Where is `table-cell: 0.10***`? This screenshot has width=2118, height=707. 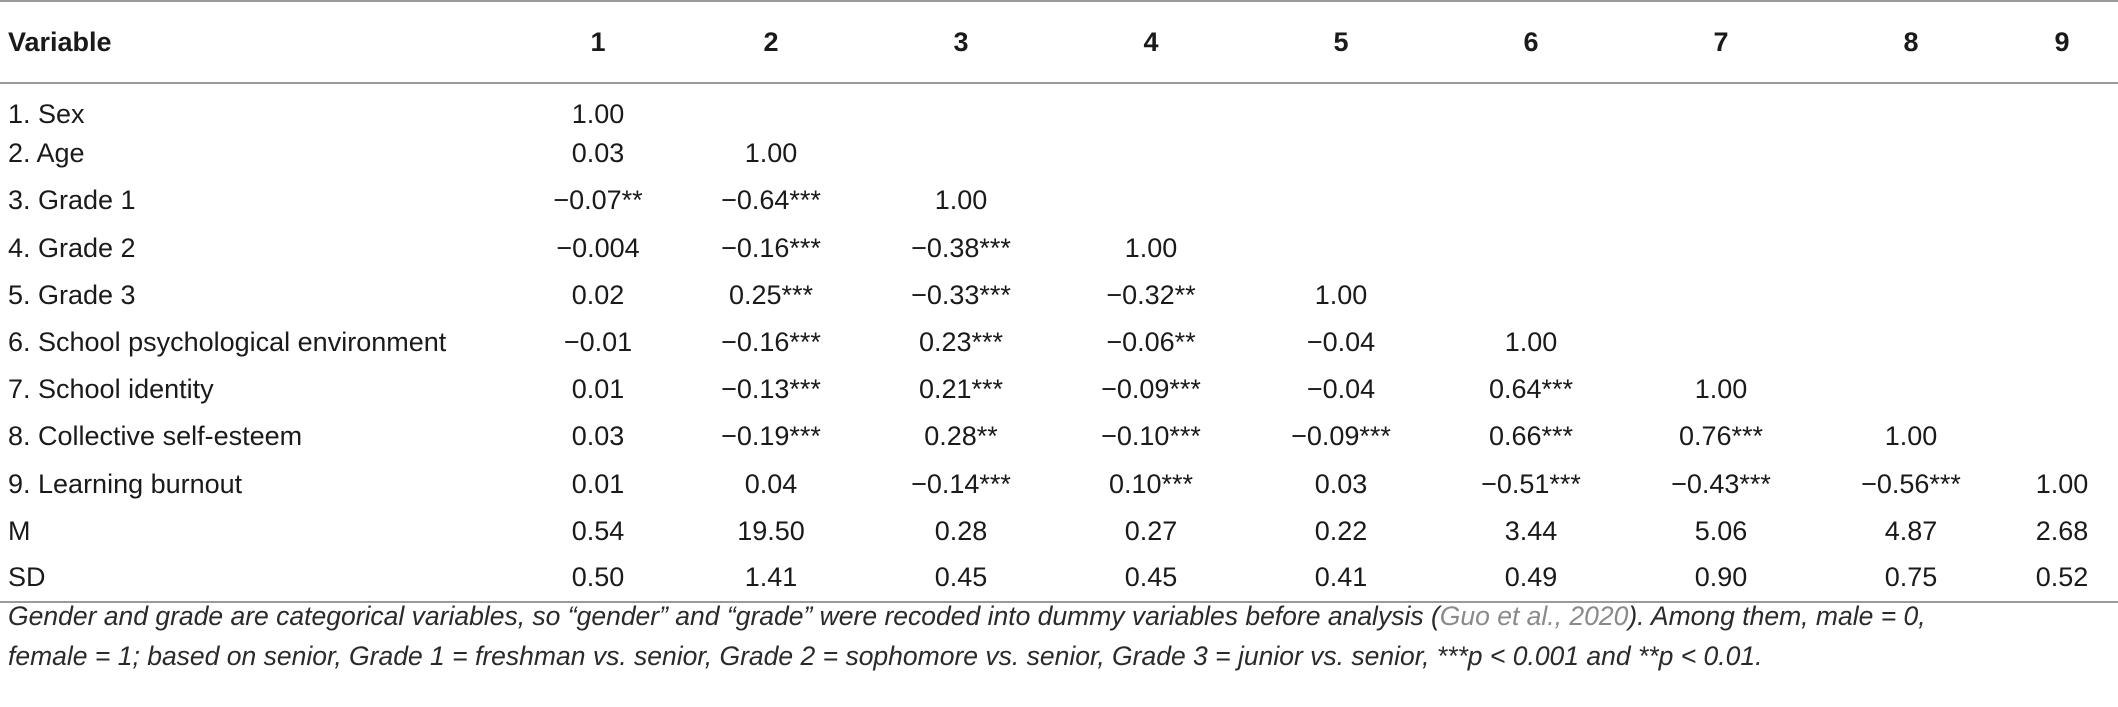 table-cell: 0.10*** is located at coordinates (1151, 483).